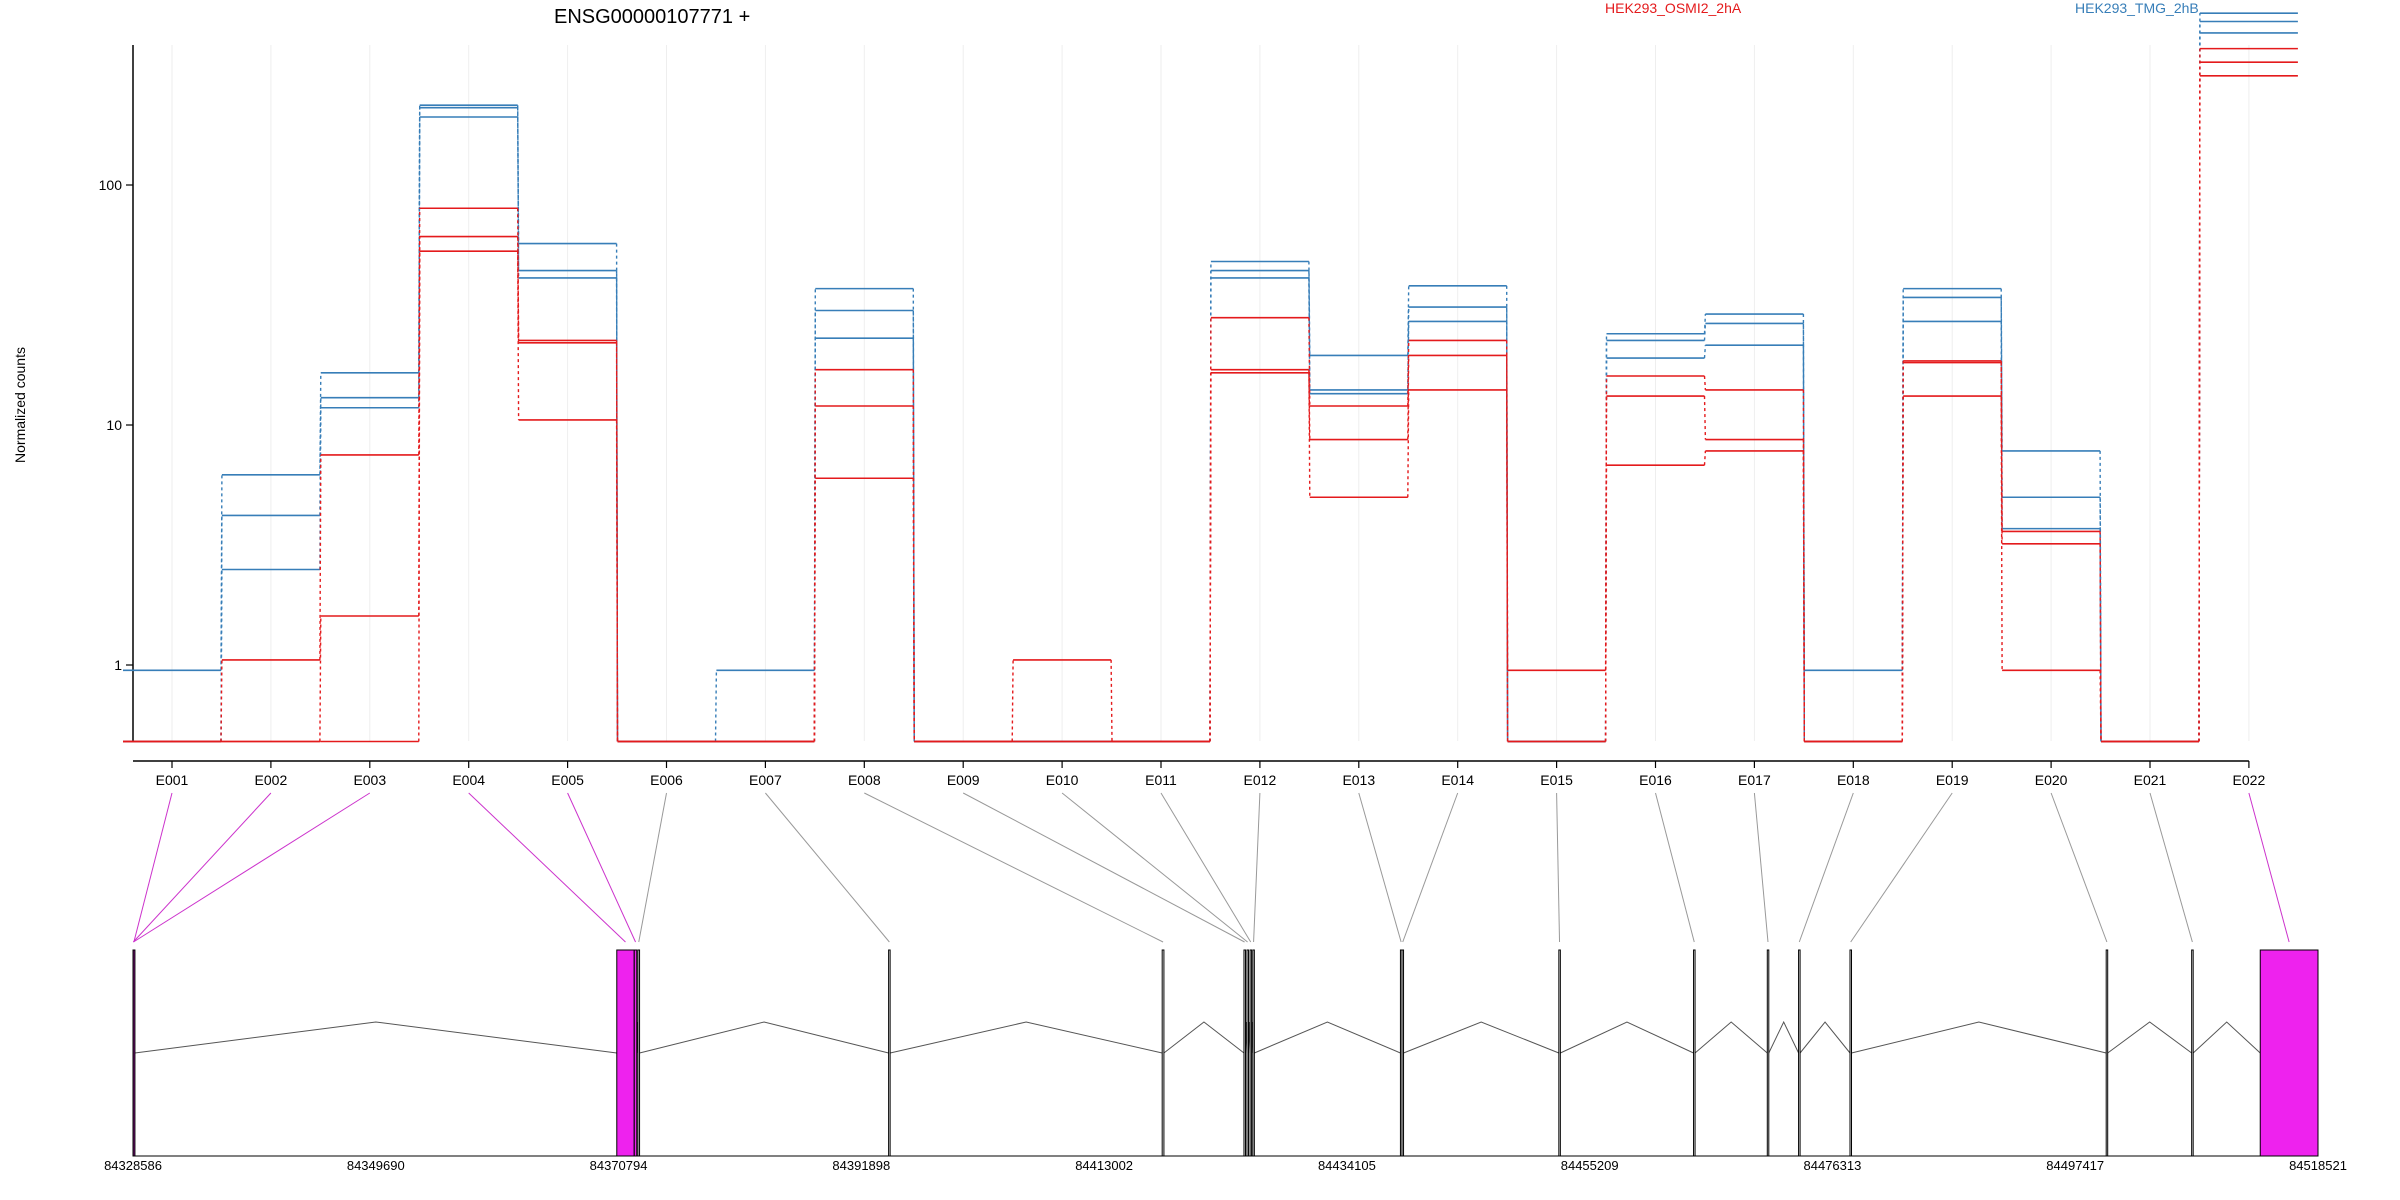 The image size is (2400, 1200). I want to click on series-6-connector-e011, so click(1210, 557).